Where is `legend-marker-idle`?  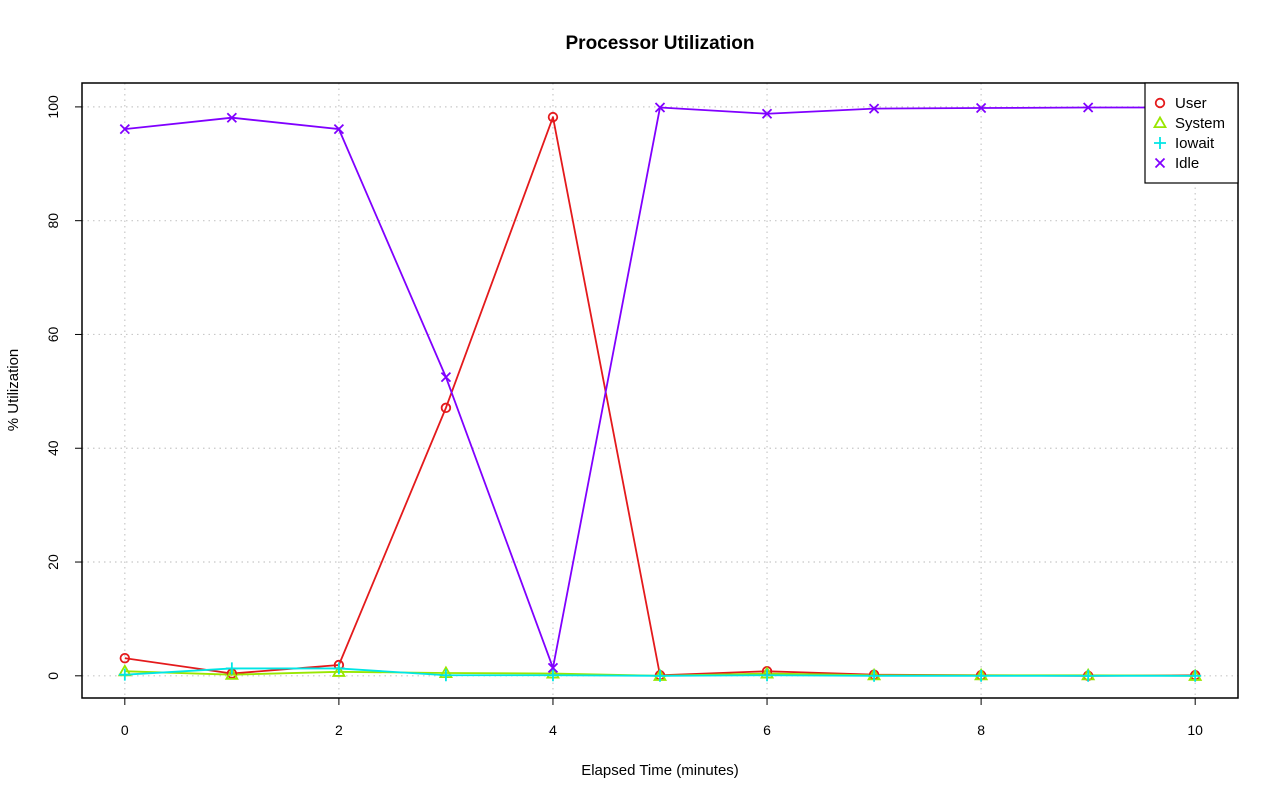 legend-marker-idle is located at coordinates (1160, 163).